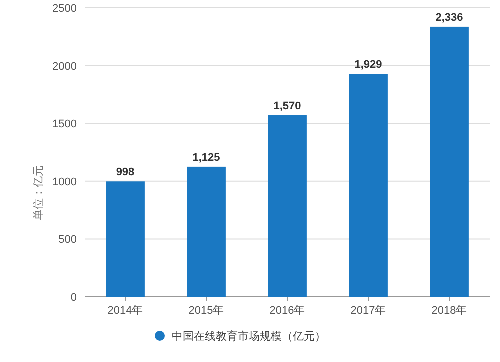 This screenshot has height=362, width=500. Describe the element at coordinates (368, 311) in the screenshot. I see `x-tick-label: 2017年` at that location.